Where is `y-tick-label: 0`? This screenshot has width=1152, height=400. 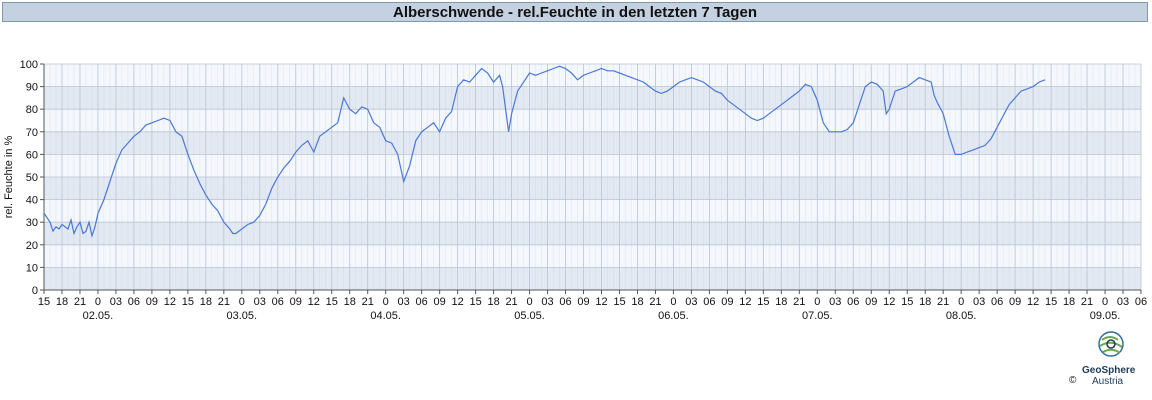
y-tick-label: 0 is located at coordinates (35, 291).